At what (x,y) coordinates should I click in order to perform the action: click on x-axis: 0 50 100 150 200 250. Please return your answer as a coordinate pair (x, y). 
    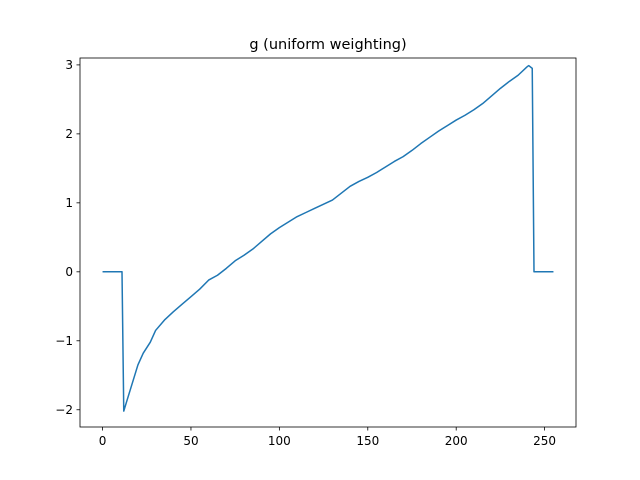
    Looking at the image, I should click on (327, 437).